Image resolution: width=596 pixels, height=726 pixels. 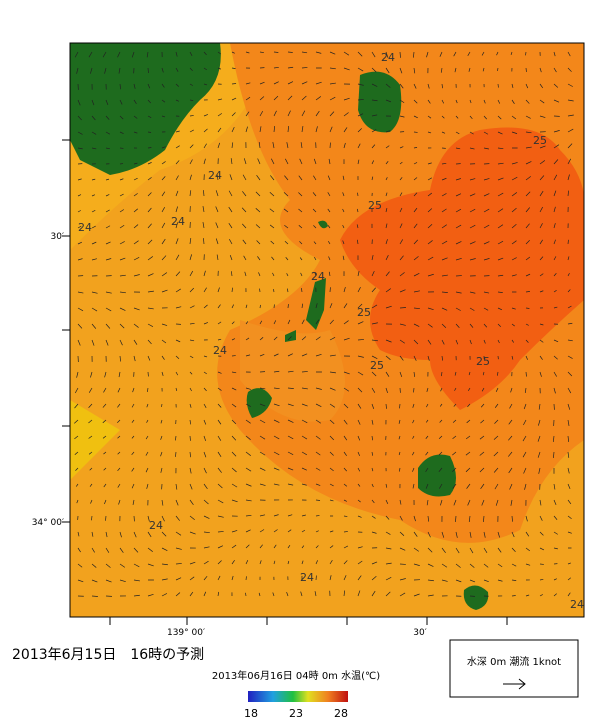 What do you see at coordinates (296, 675) in the screenshot?
I see `colorbar-title: 2013年06月16日 04時 0m 水温(℃)` at bounding box center [296, 675].